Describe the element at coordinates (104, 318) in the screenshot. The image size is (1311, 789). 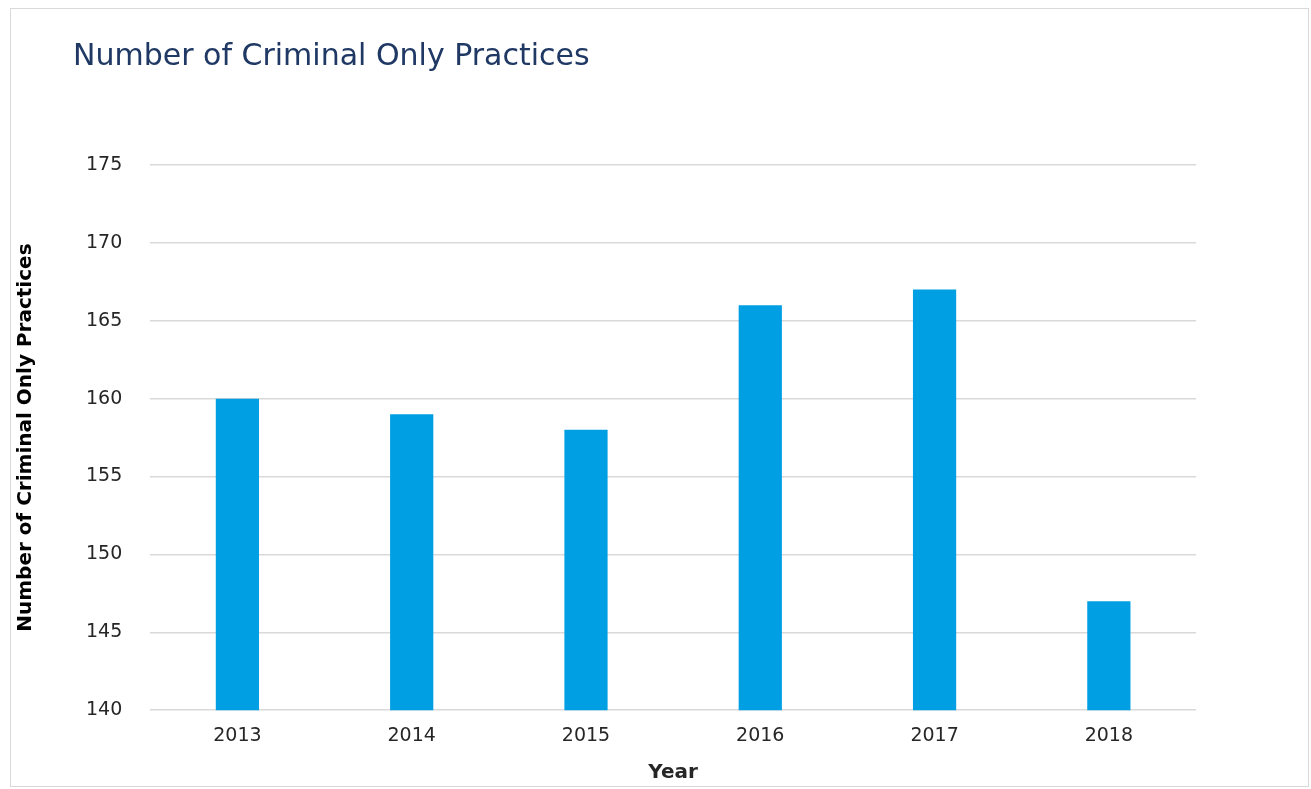
I see `y-tick-label: 165` at that location.